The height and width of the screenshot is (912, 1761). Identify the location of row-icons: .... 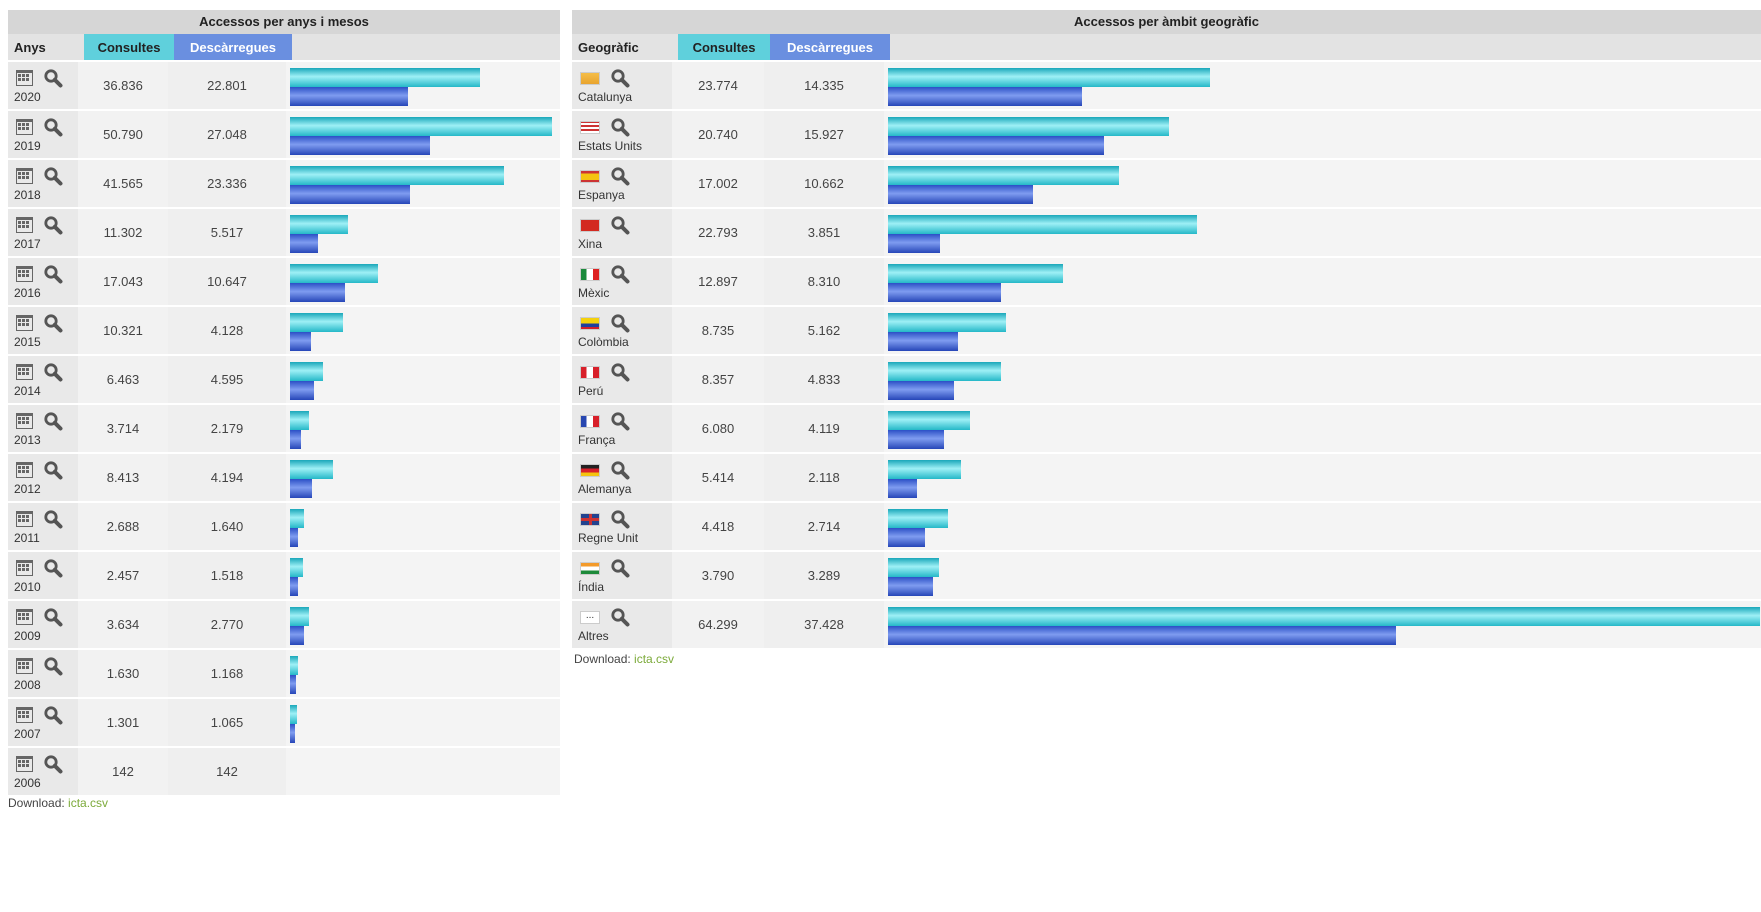
(605, 617).